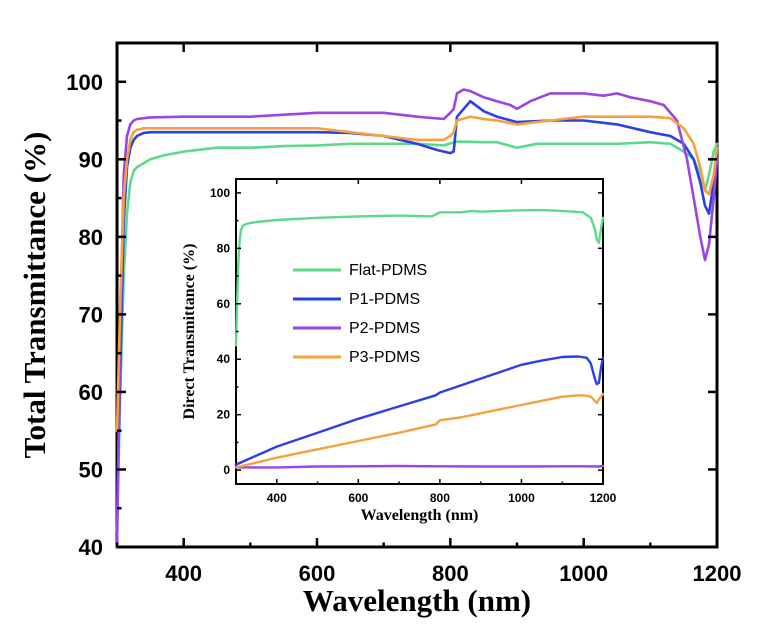 This screenshot has height=627, width=757. Describe the element at coordinates (277, 498) in the screenshot. I see `inset-x-tick-label: 400` at that location.